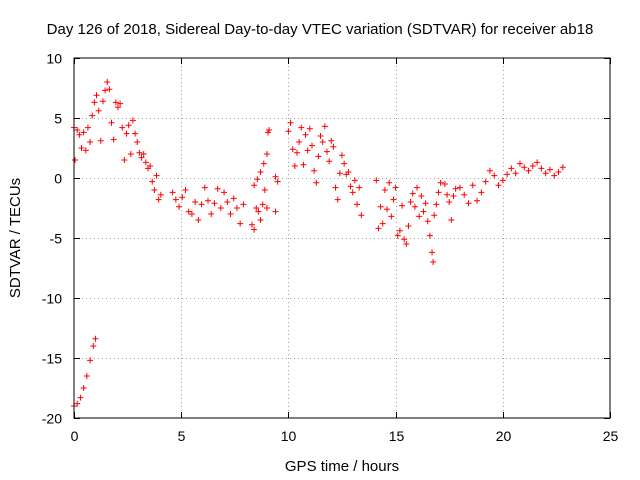  Describe the element at coordinates (345, 436) in the screenshot. I see `x-tick-labels: 0 5 10 15 20 25` at that location.